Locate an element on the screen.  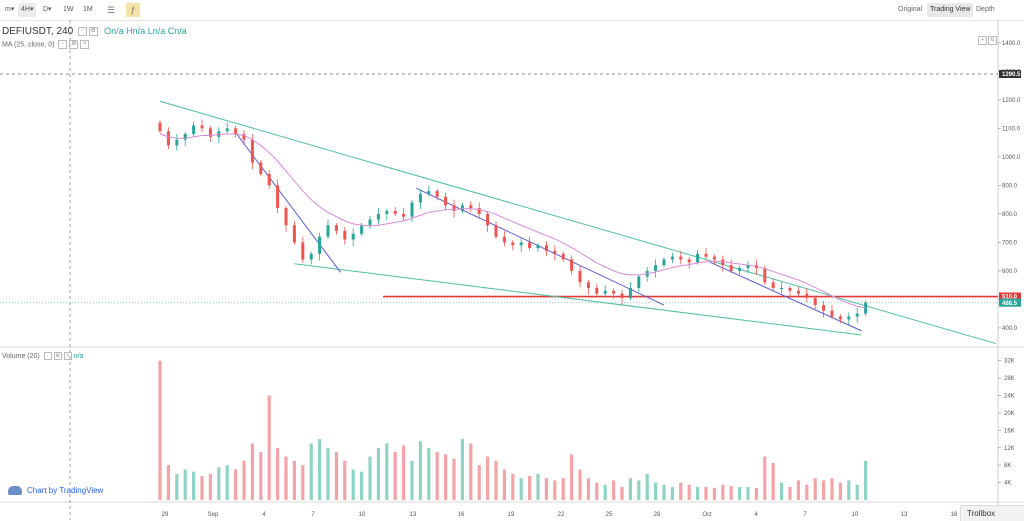
scale-toggle-icon: + is located at coordinates (982, 40).